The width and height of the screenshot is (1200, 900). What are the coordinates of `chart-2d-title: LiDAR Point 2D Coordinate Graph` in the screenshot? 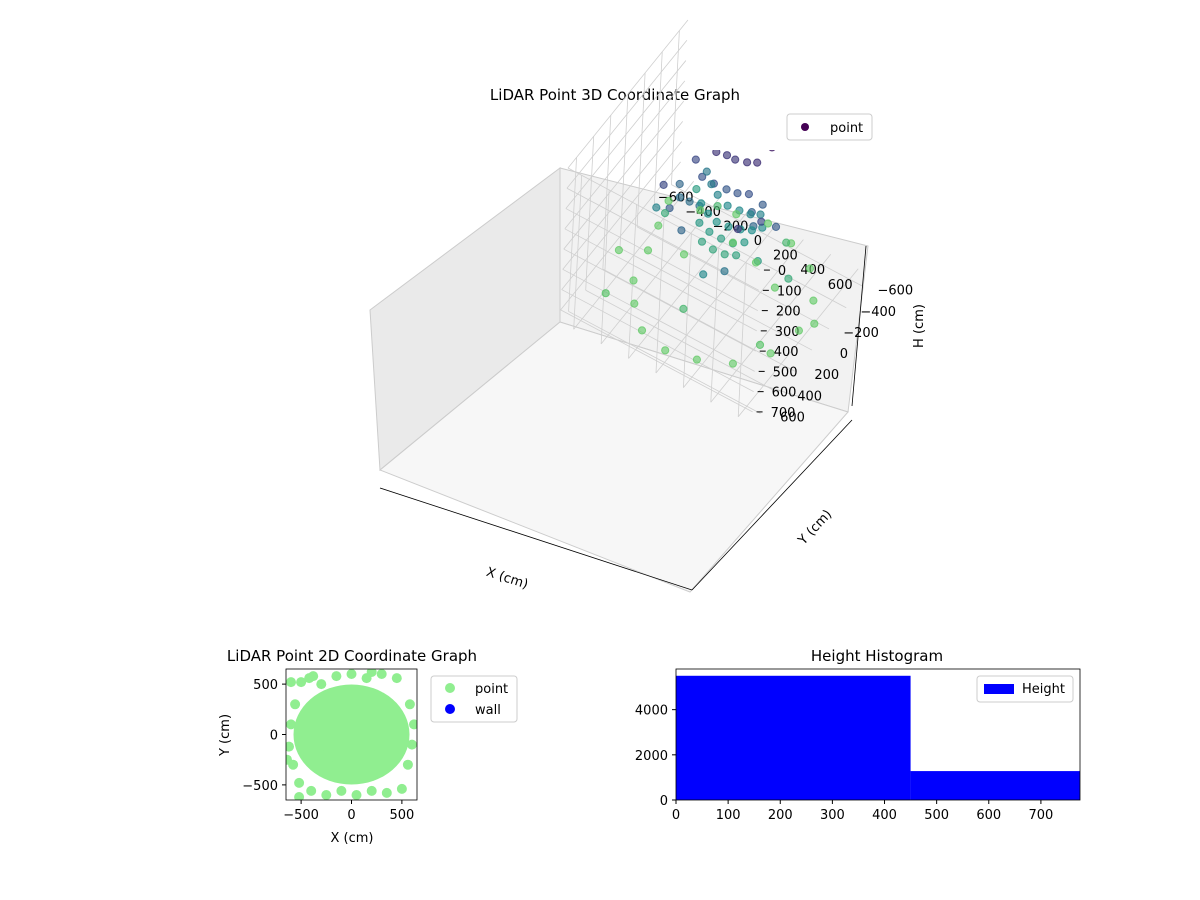 It's located at (352, 656).